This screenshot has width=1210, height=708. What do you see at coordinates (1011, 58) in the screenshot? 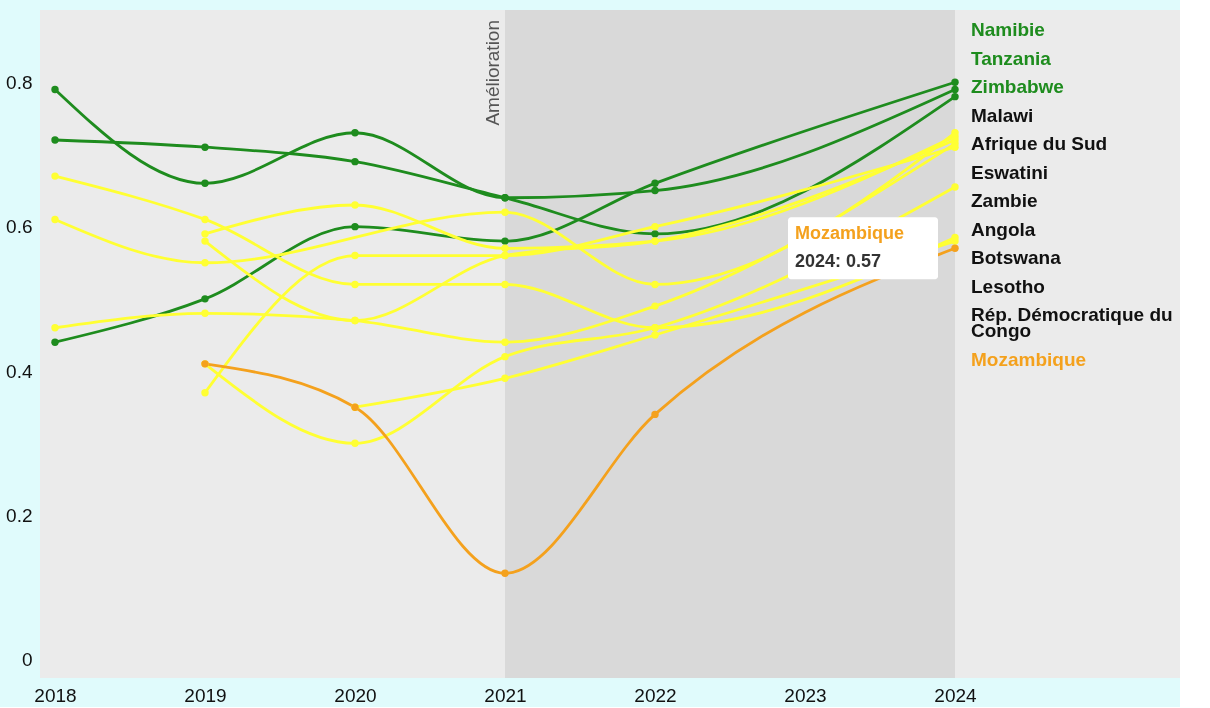
I see `series-label: Tanzania` at bounding box center [1011, 58].